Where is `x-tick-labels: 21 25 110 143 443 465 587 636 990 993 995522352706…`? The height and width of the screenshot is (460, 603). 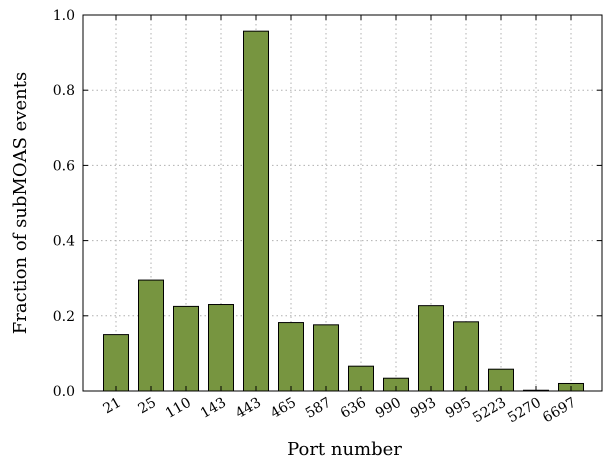 x-tick-labels: 21 25 110 143 443 465 587 636 990 993 995522352706… is located at coordinates (340, 411).